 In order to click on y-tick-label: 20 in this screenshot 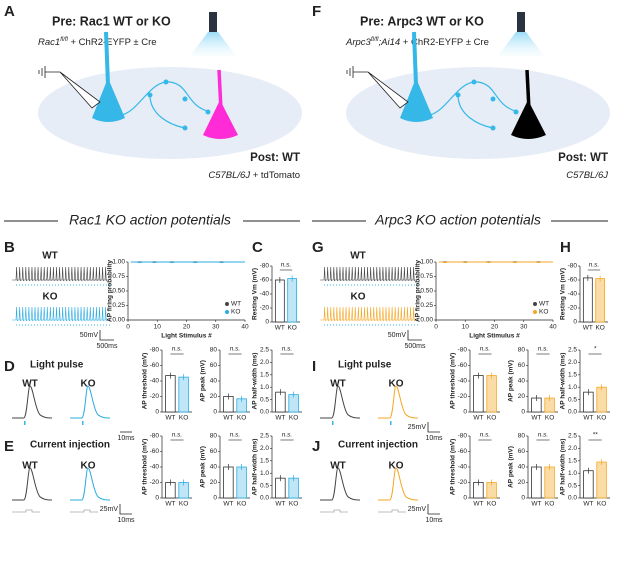, I will do `click(522, 396)`.